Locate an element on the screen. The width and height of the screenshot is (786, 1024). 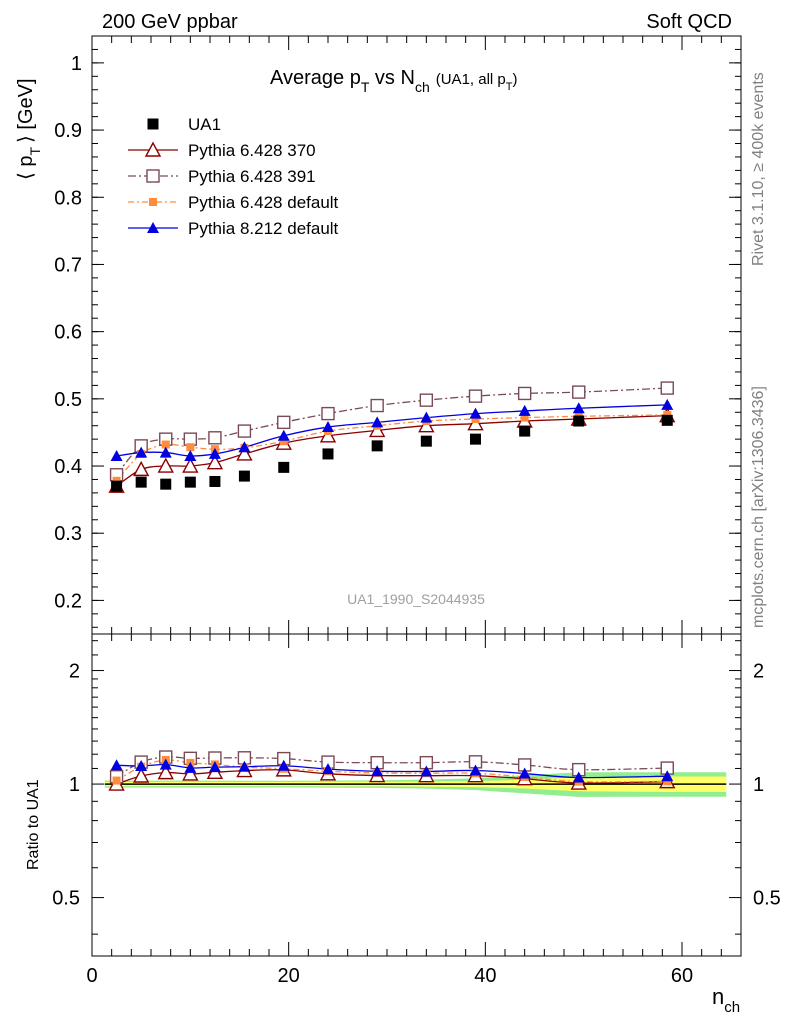
analysis-id-label: UA1_1990_S2044935 is located at coordinates (416, 599).